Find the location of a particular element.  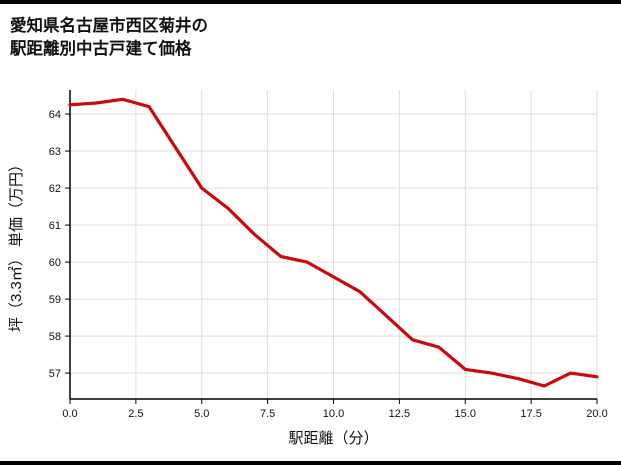

y-tick-label: 57 is located at coordinates (55, 374).